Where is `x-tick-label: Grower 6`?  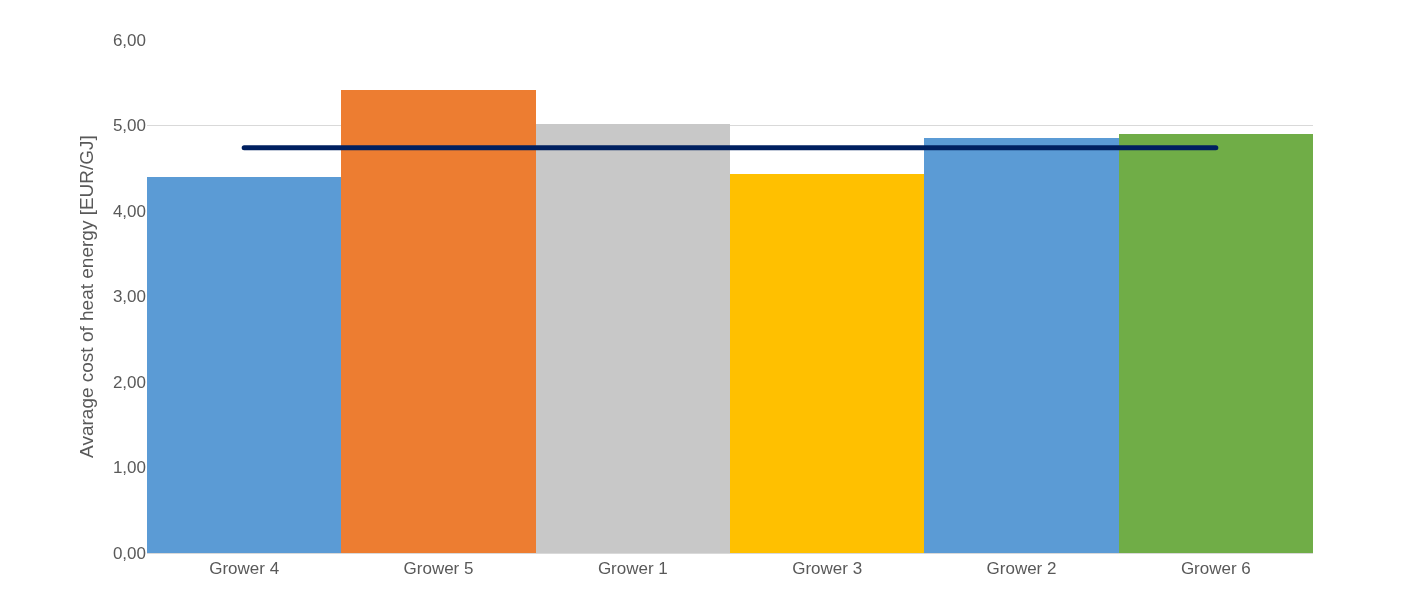
x-tick-label: Grower 6 is located at coordinates (1215, 569).